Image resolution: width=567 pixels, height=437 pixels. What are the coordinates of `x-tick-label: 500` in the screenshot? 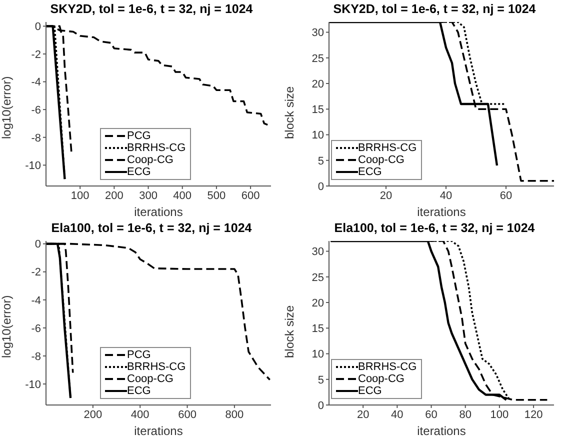 It's located at (216, 196).